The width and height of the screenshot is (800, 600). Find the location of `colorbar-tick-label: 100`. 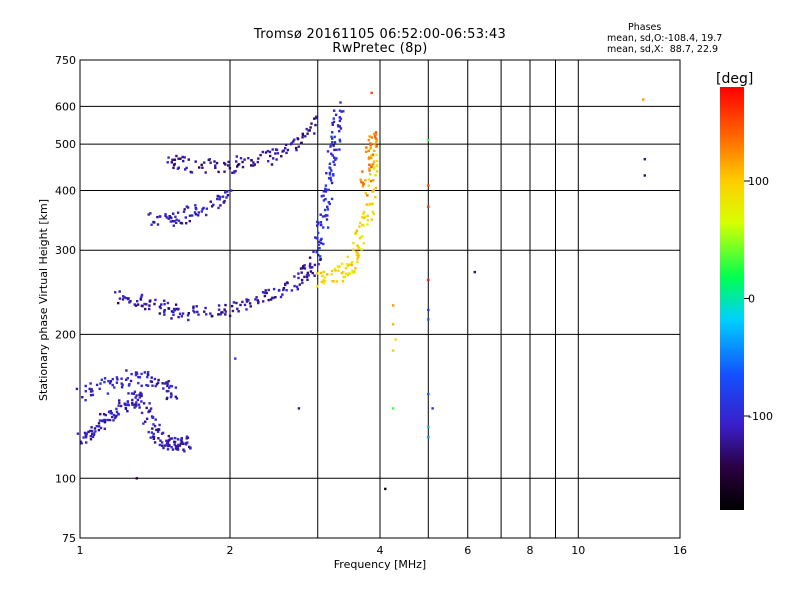

colorbar-tick-label: 100 is located at coordinates (758, 181).